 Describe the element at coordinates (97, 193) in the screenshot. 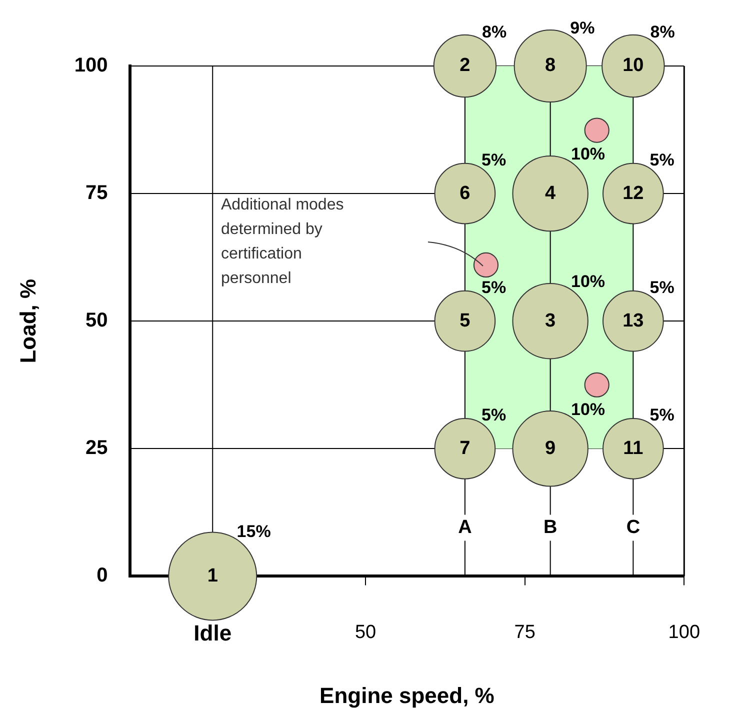

I see `y-tick-label: 75` at that location.